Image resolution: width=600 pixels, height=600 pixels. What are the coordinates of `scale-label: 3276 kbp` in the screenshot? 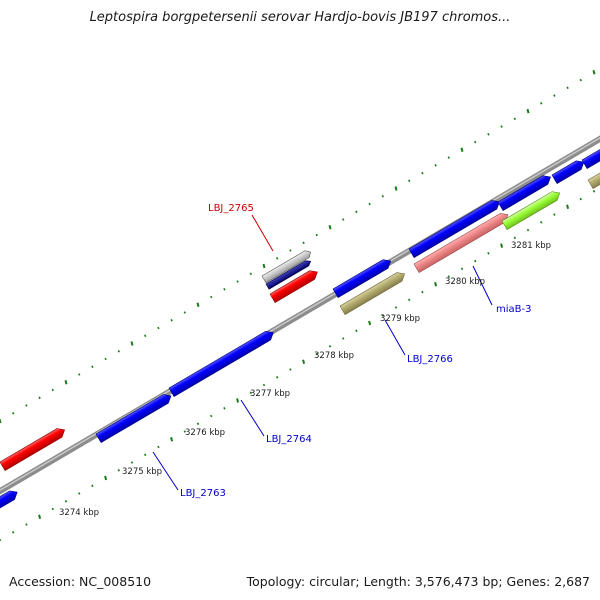 It's located at (205, 433).